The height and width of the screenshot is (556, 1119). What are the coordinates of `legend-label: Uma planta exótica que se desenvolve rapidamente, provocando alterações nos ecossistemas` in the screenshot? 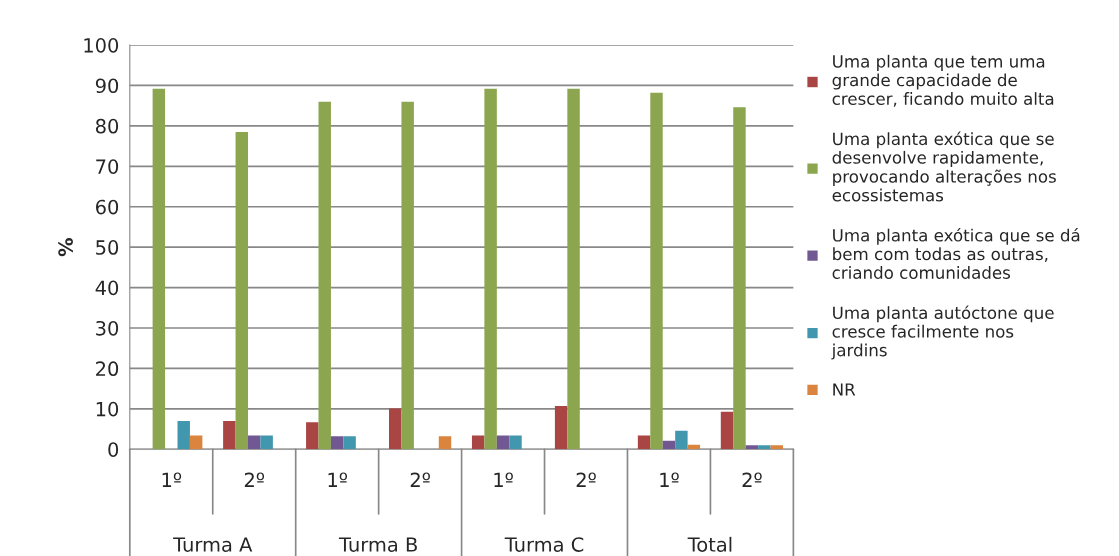 It's located at (944, 166).